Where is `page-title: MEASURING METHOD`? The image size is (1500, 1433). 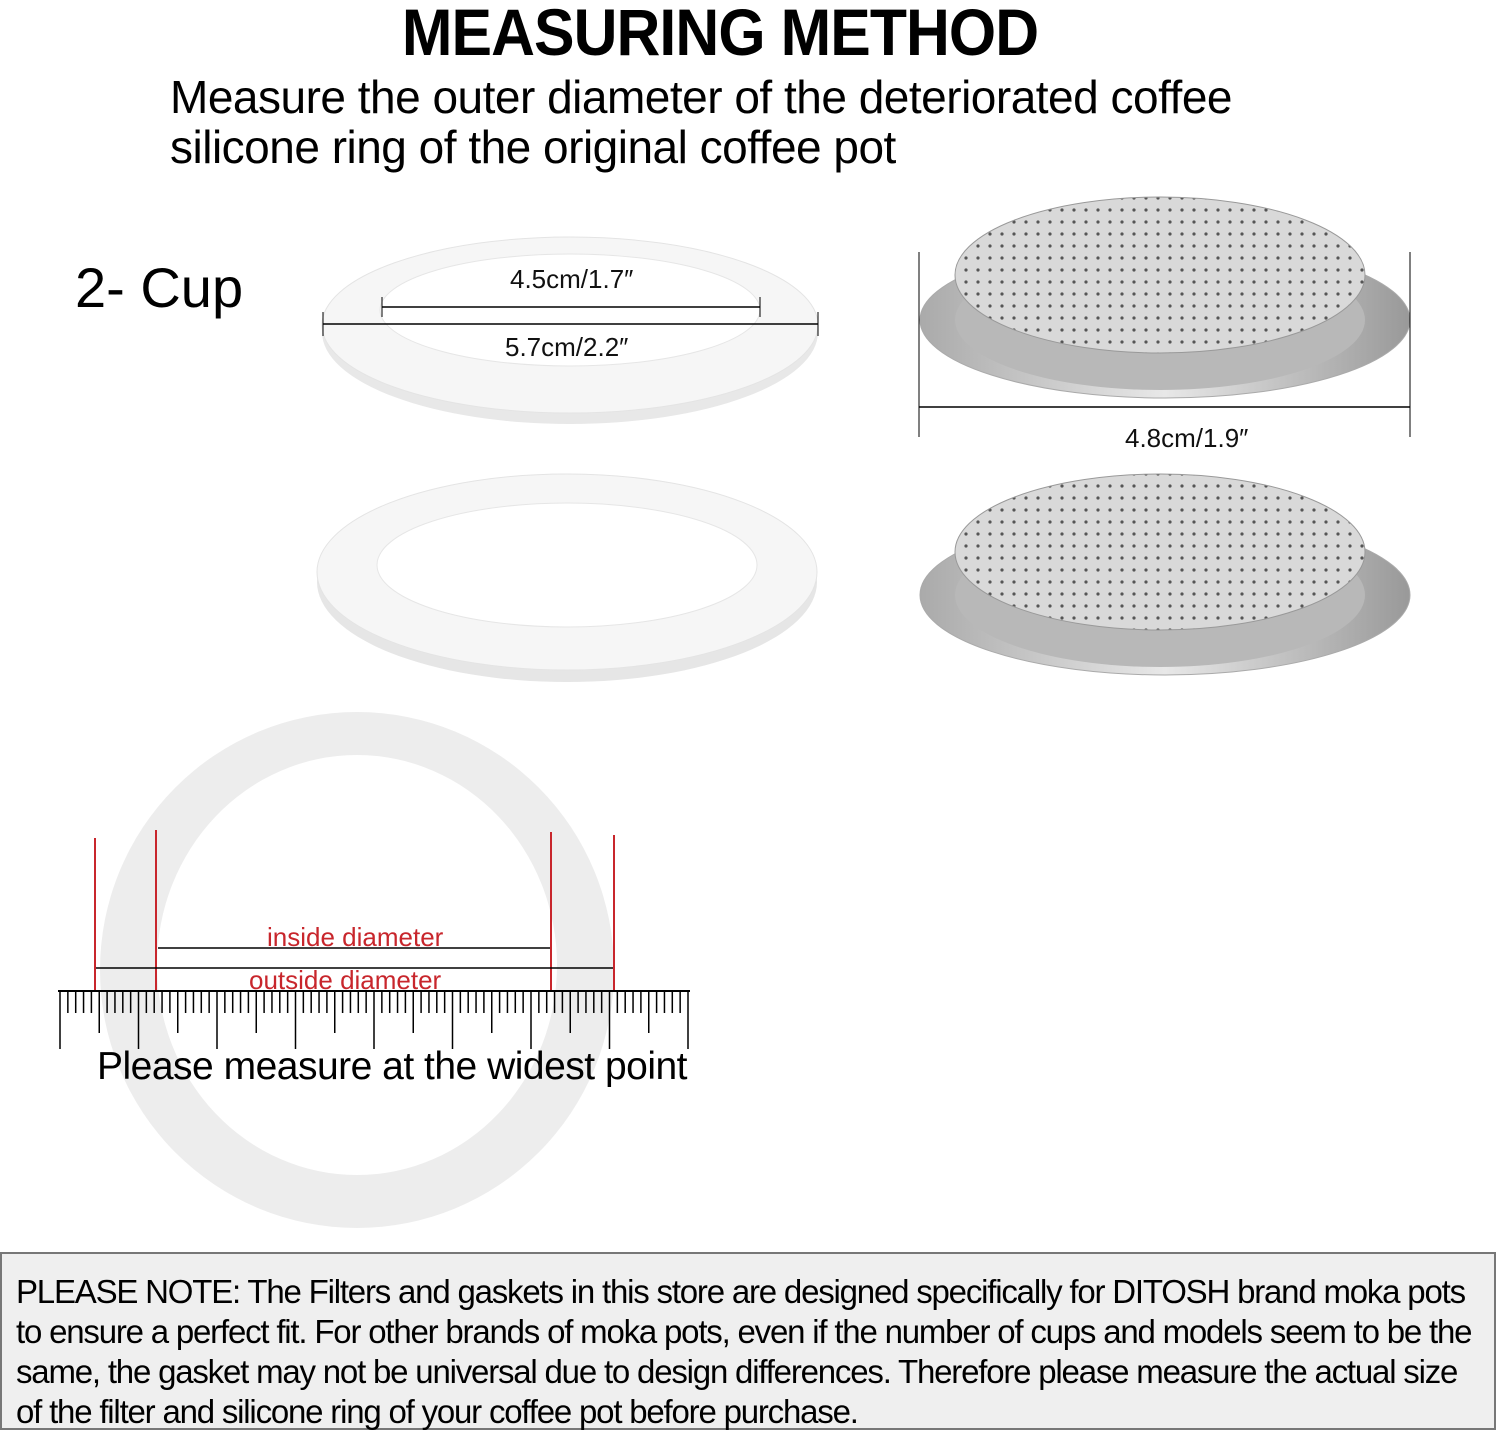 page-title: MEASURING METHOD is located at coordinates (720, 34).